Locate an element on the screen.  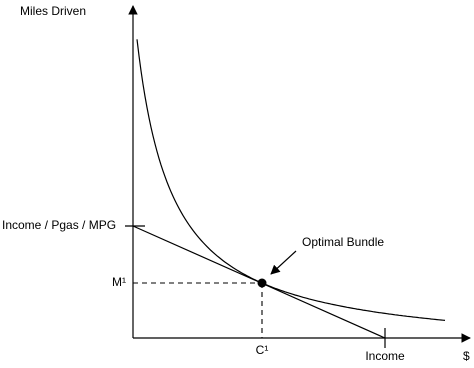
income-label: Income is located at coordinates (385, 356).